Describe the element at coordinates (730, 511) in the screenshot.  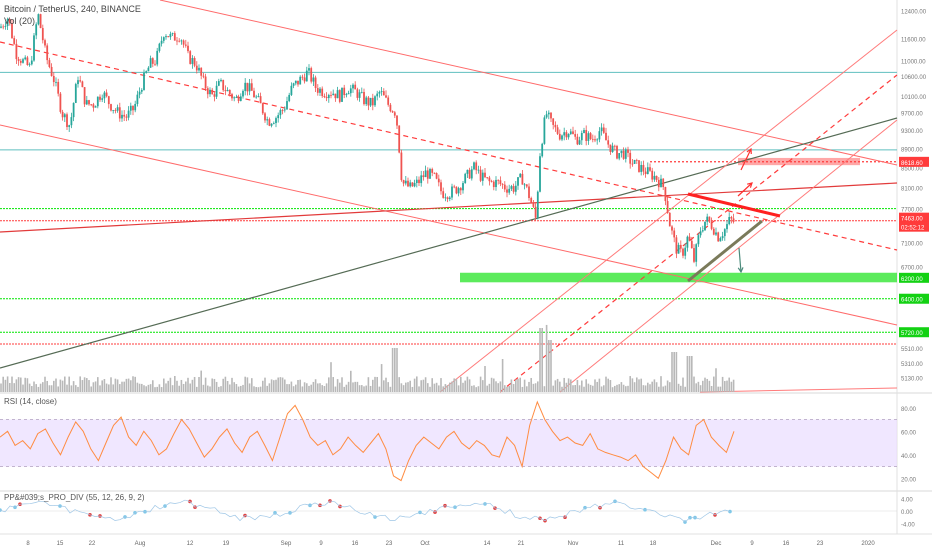
I see `macd-signal-dot` at that location.